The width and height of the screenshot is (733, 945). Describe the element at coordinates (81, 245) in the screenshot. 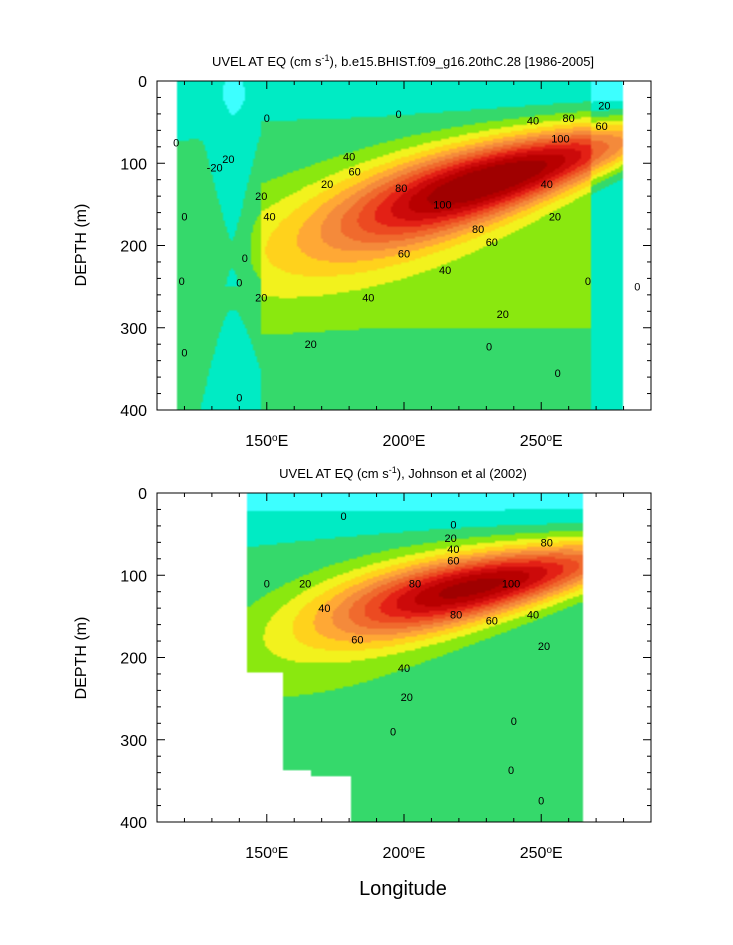

I see `y-axis-label-top: DEPTH (m)` at that location.